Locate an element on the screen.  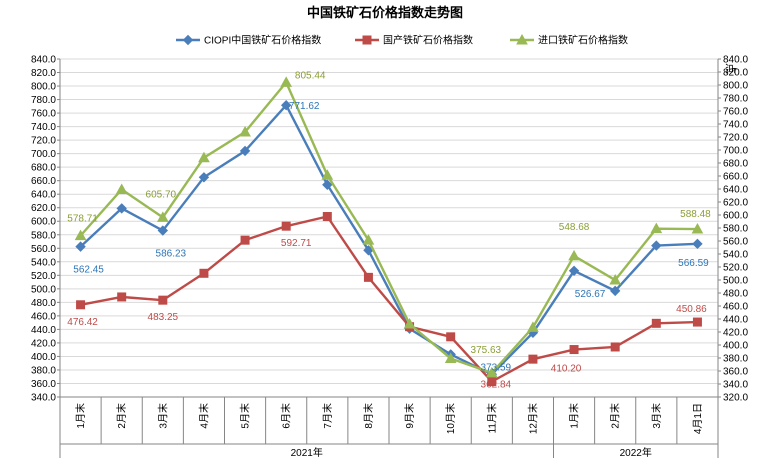
y-tick-label-left: 680.0 is located at coordinates (43, 168).